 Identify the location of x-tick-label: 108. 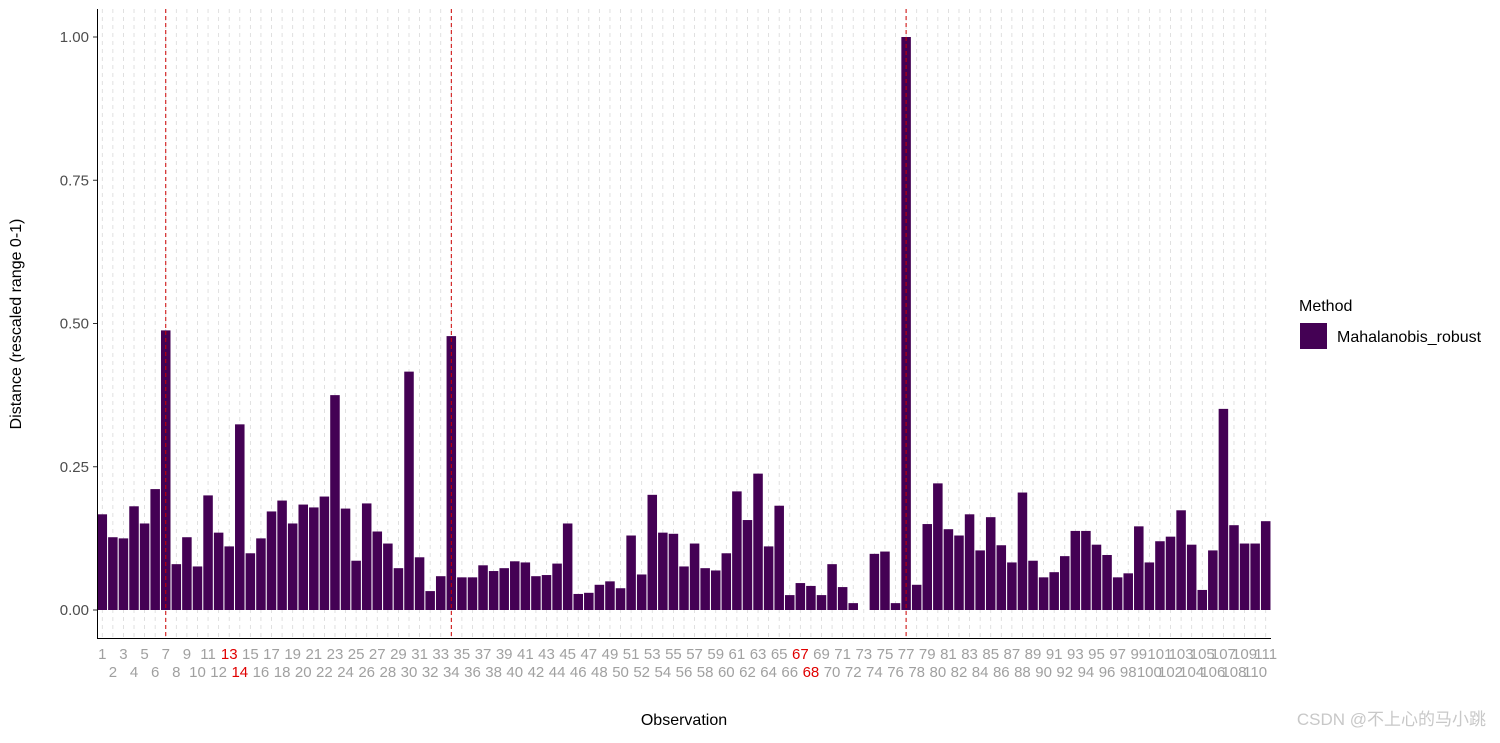
(1233, 672).